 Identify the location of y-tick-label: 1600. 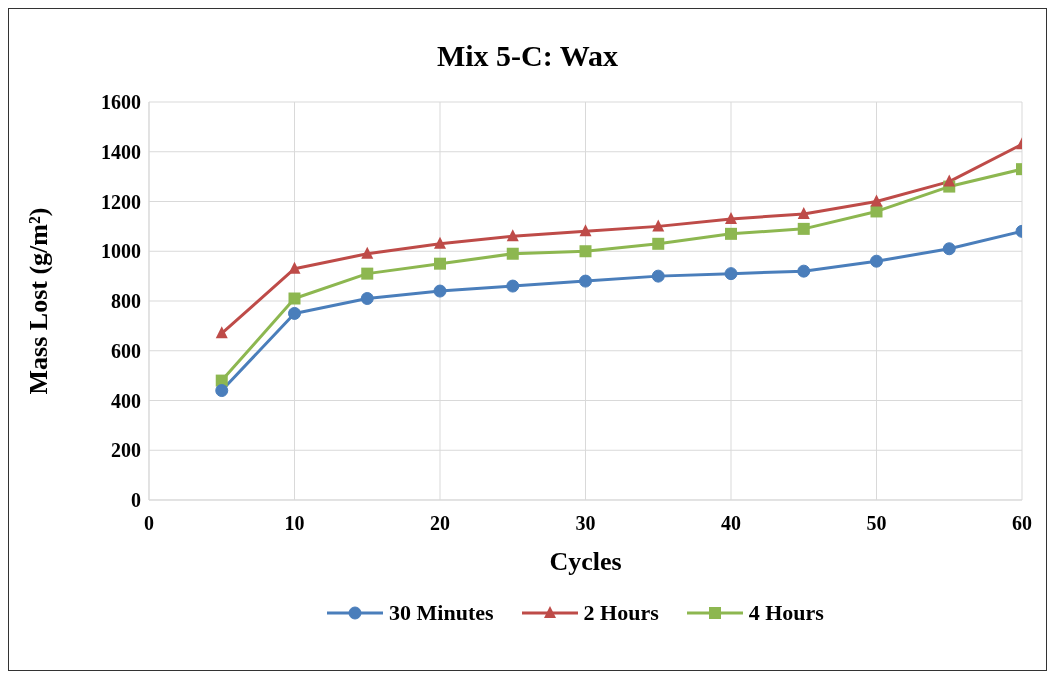
(121, 102).